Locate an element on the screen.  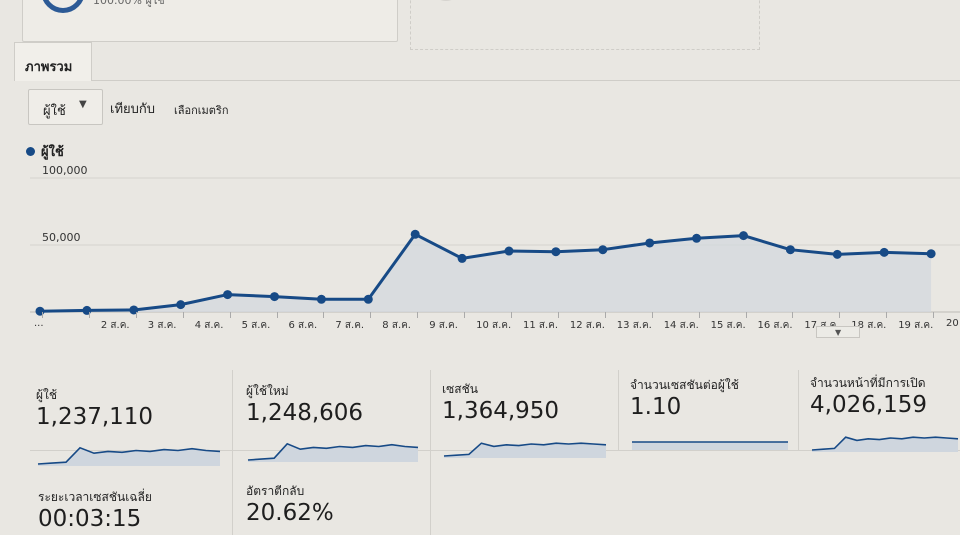
metric-sessions-per-user: จำนวนเซสชันต่อผู้ใช้ 1.10 is located at coordinates (711, 413).